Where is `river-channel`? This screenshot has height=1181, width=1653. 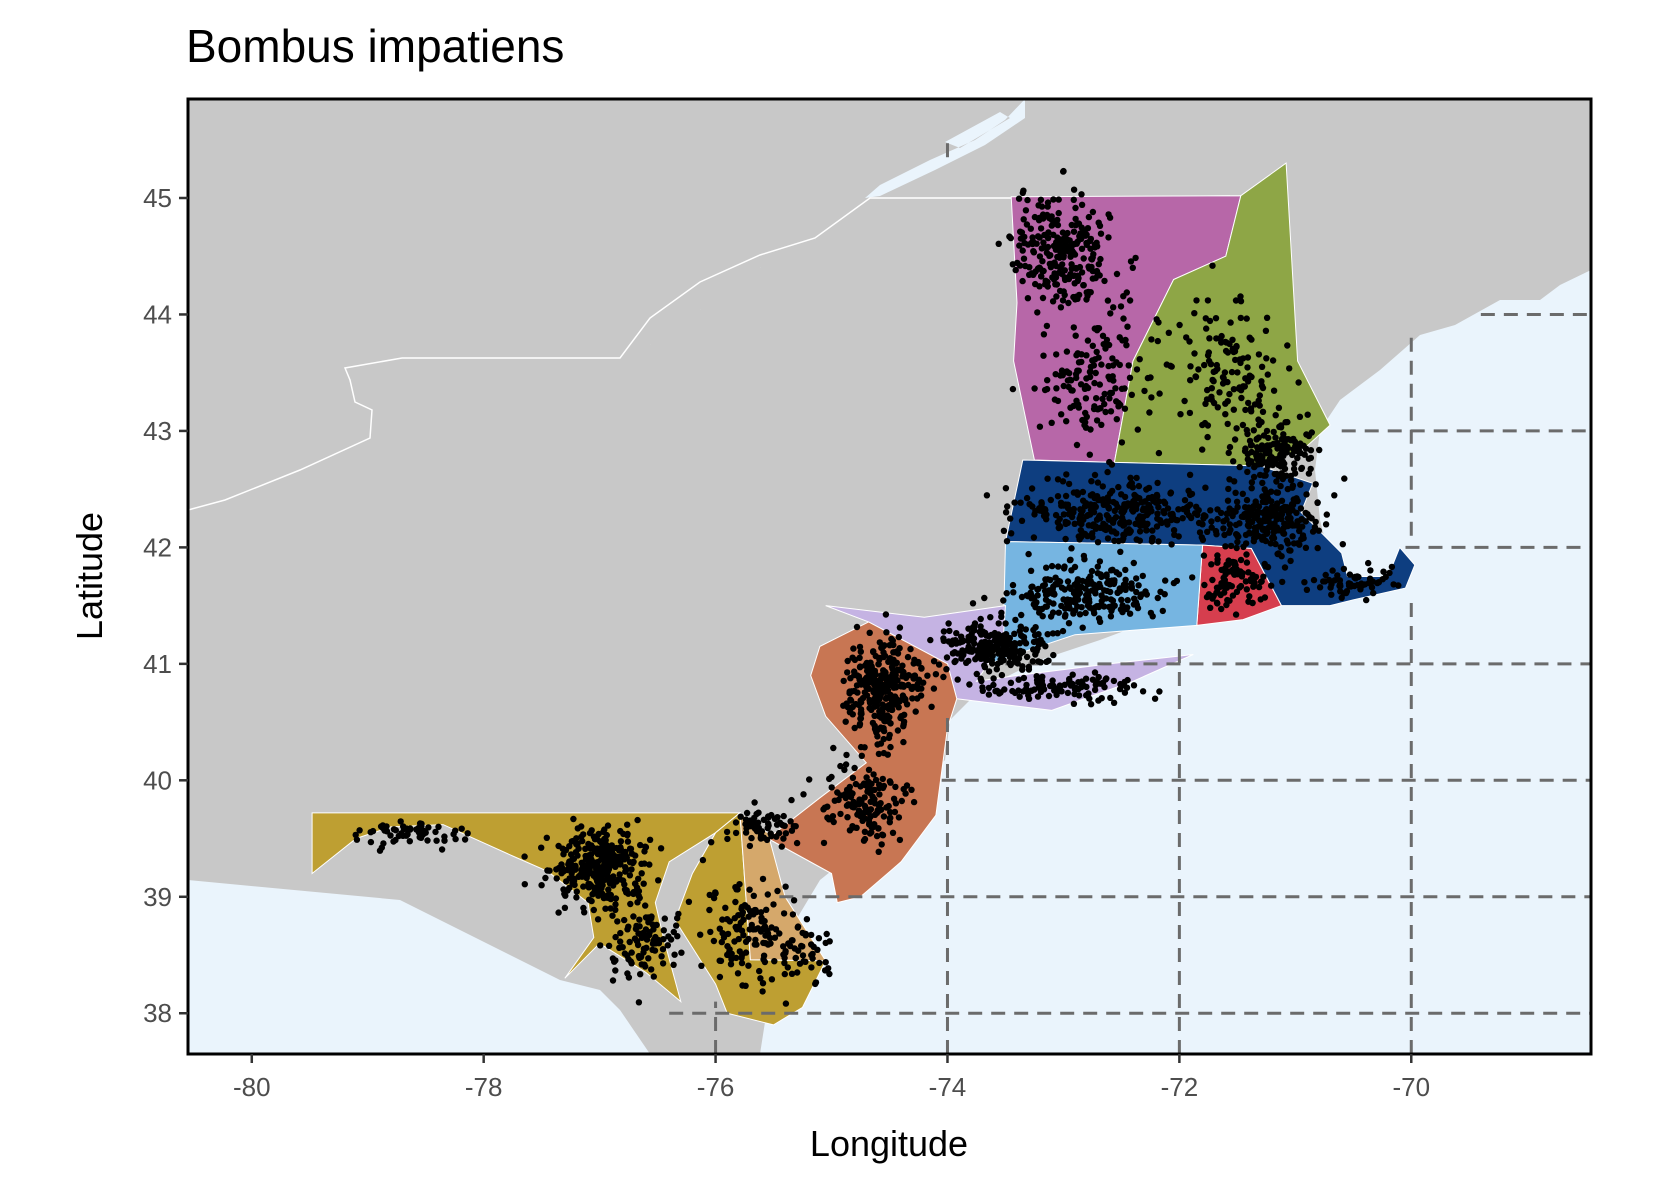 river-channel is located at coordinates (945, 148).